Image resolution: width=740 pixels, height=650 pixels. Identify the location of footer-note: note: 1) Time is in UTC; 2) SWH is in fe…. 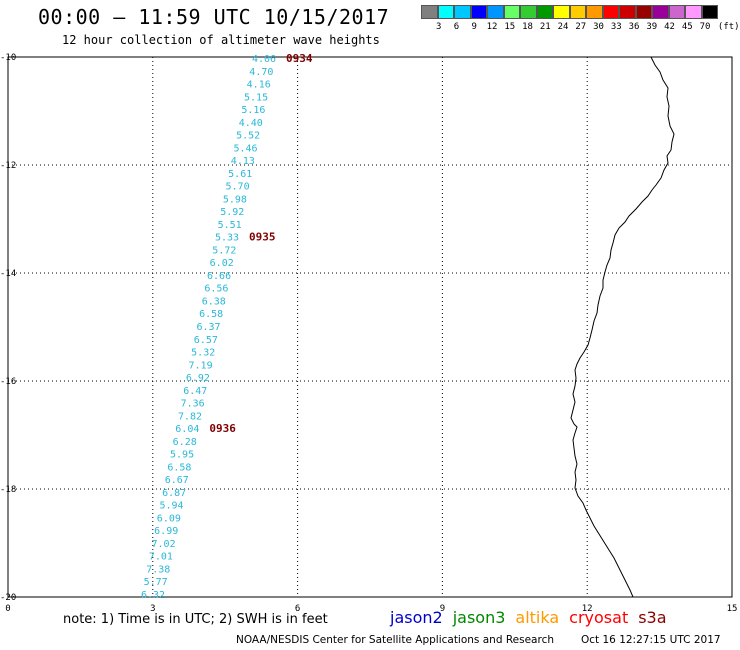
(195, 619).